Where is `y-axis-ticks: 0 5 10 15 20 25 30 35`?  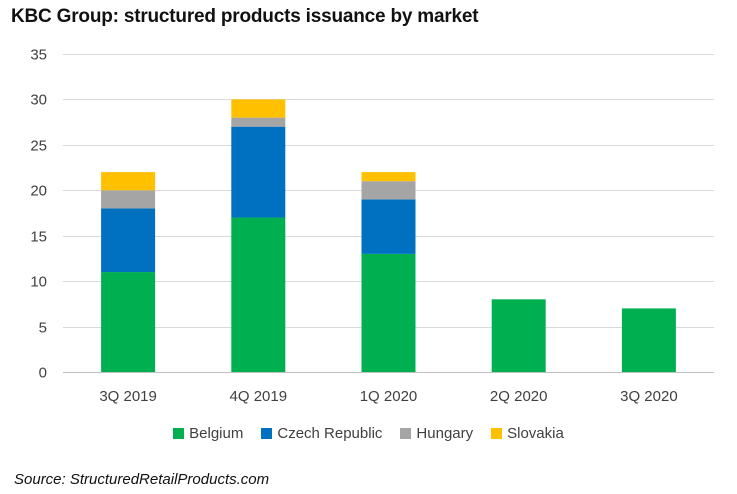
y-axis-ticks: 0 5 10 15 20 25 30 35 is located at coordinates (38, 214).